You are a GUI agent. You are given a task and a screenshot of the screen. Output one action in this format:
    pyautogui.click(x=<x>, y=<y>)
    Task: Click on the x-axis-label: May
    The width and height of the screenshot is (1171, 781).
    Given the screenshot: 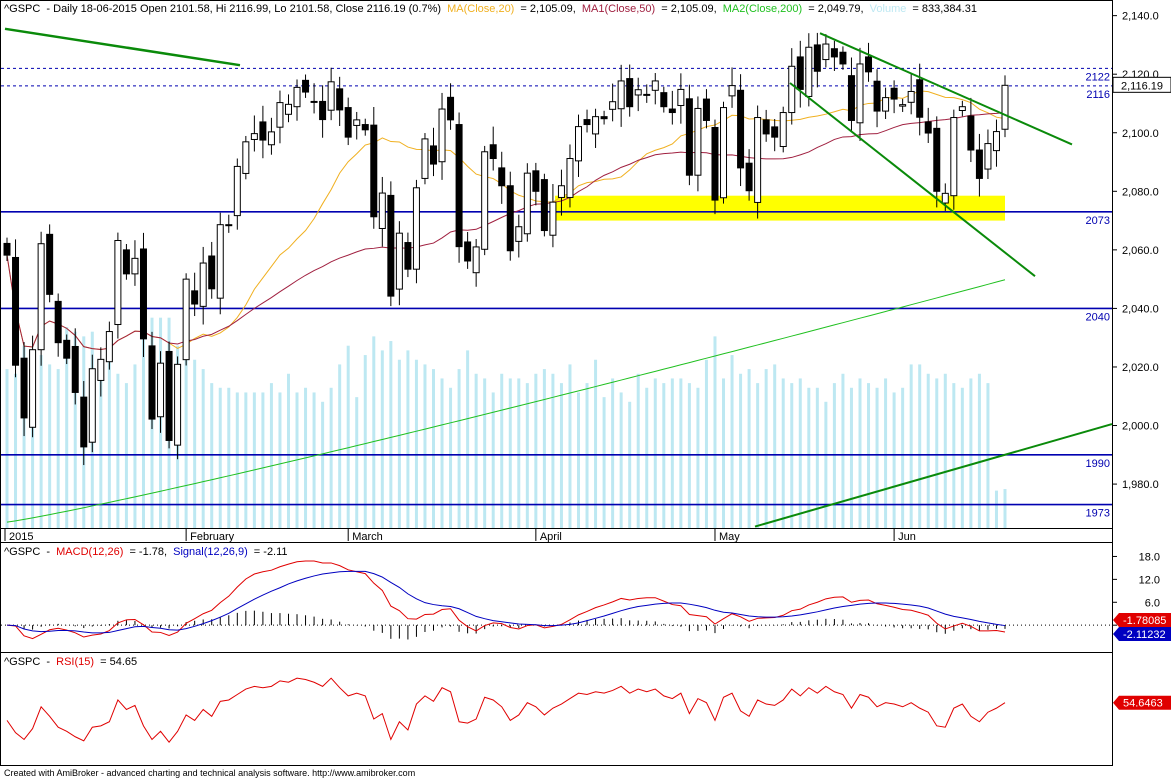 What is the action you would take?
    pyautogui.click(x=729, y=537)
    